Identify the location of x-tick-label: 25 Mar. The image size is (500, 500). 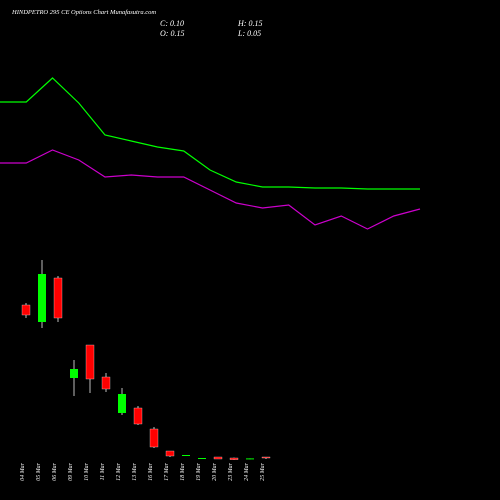
(263, 471).